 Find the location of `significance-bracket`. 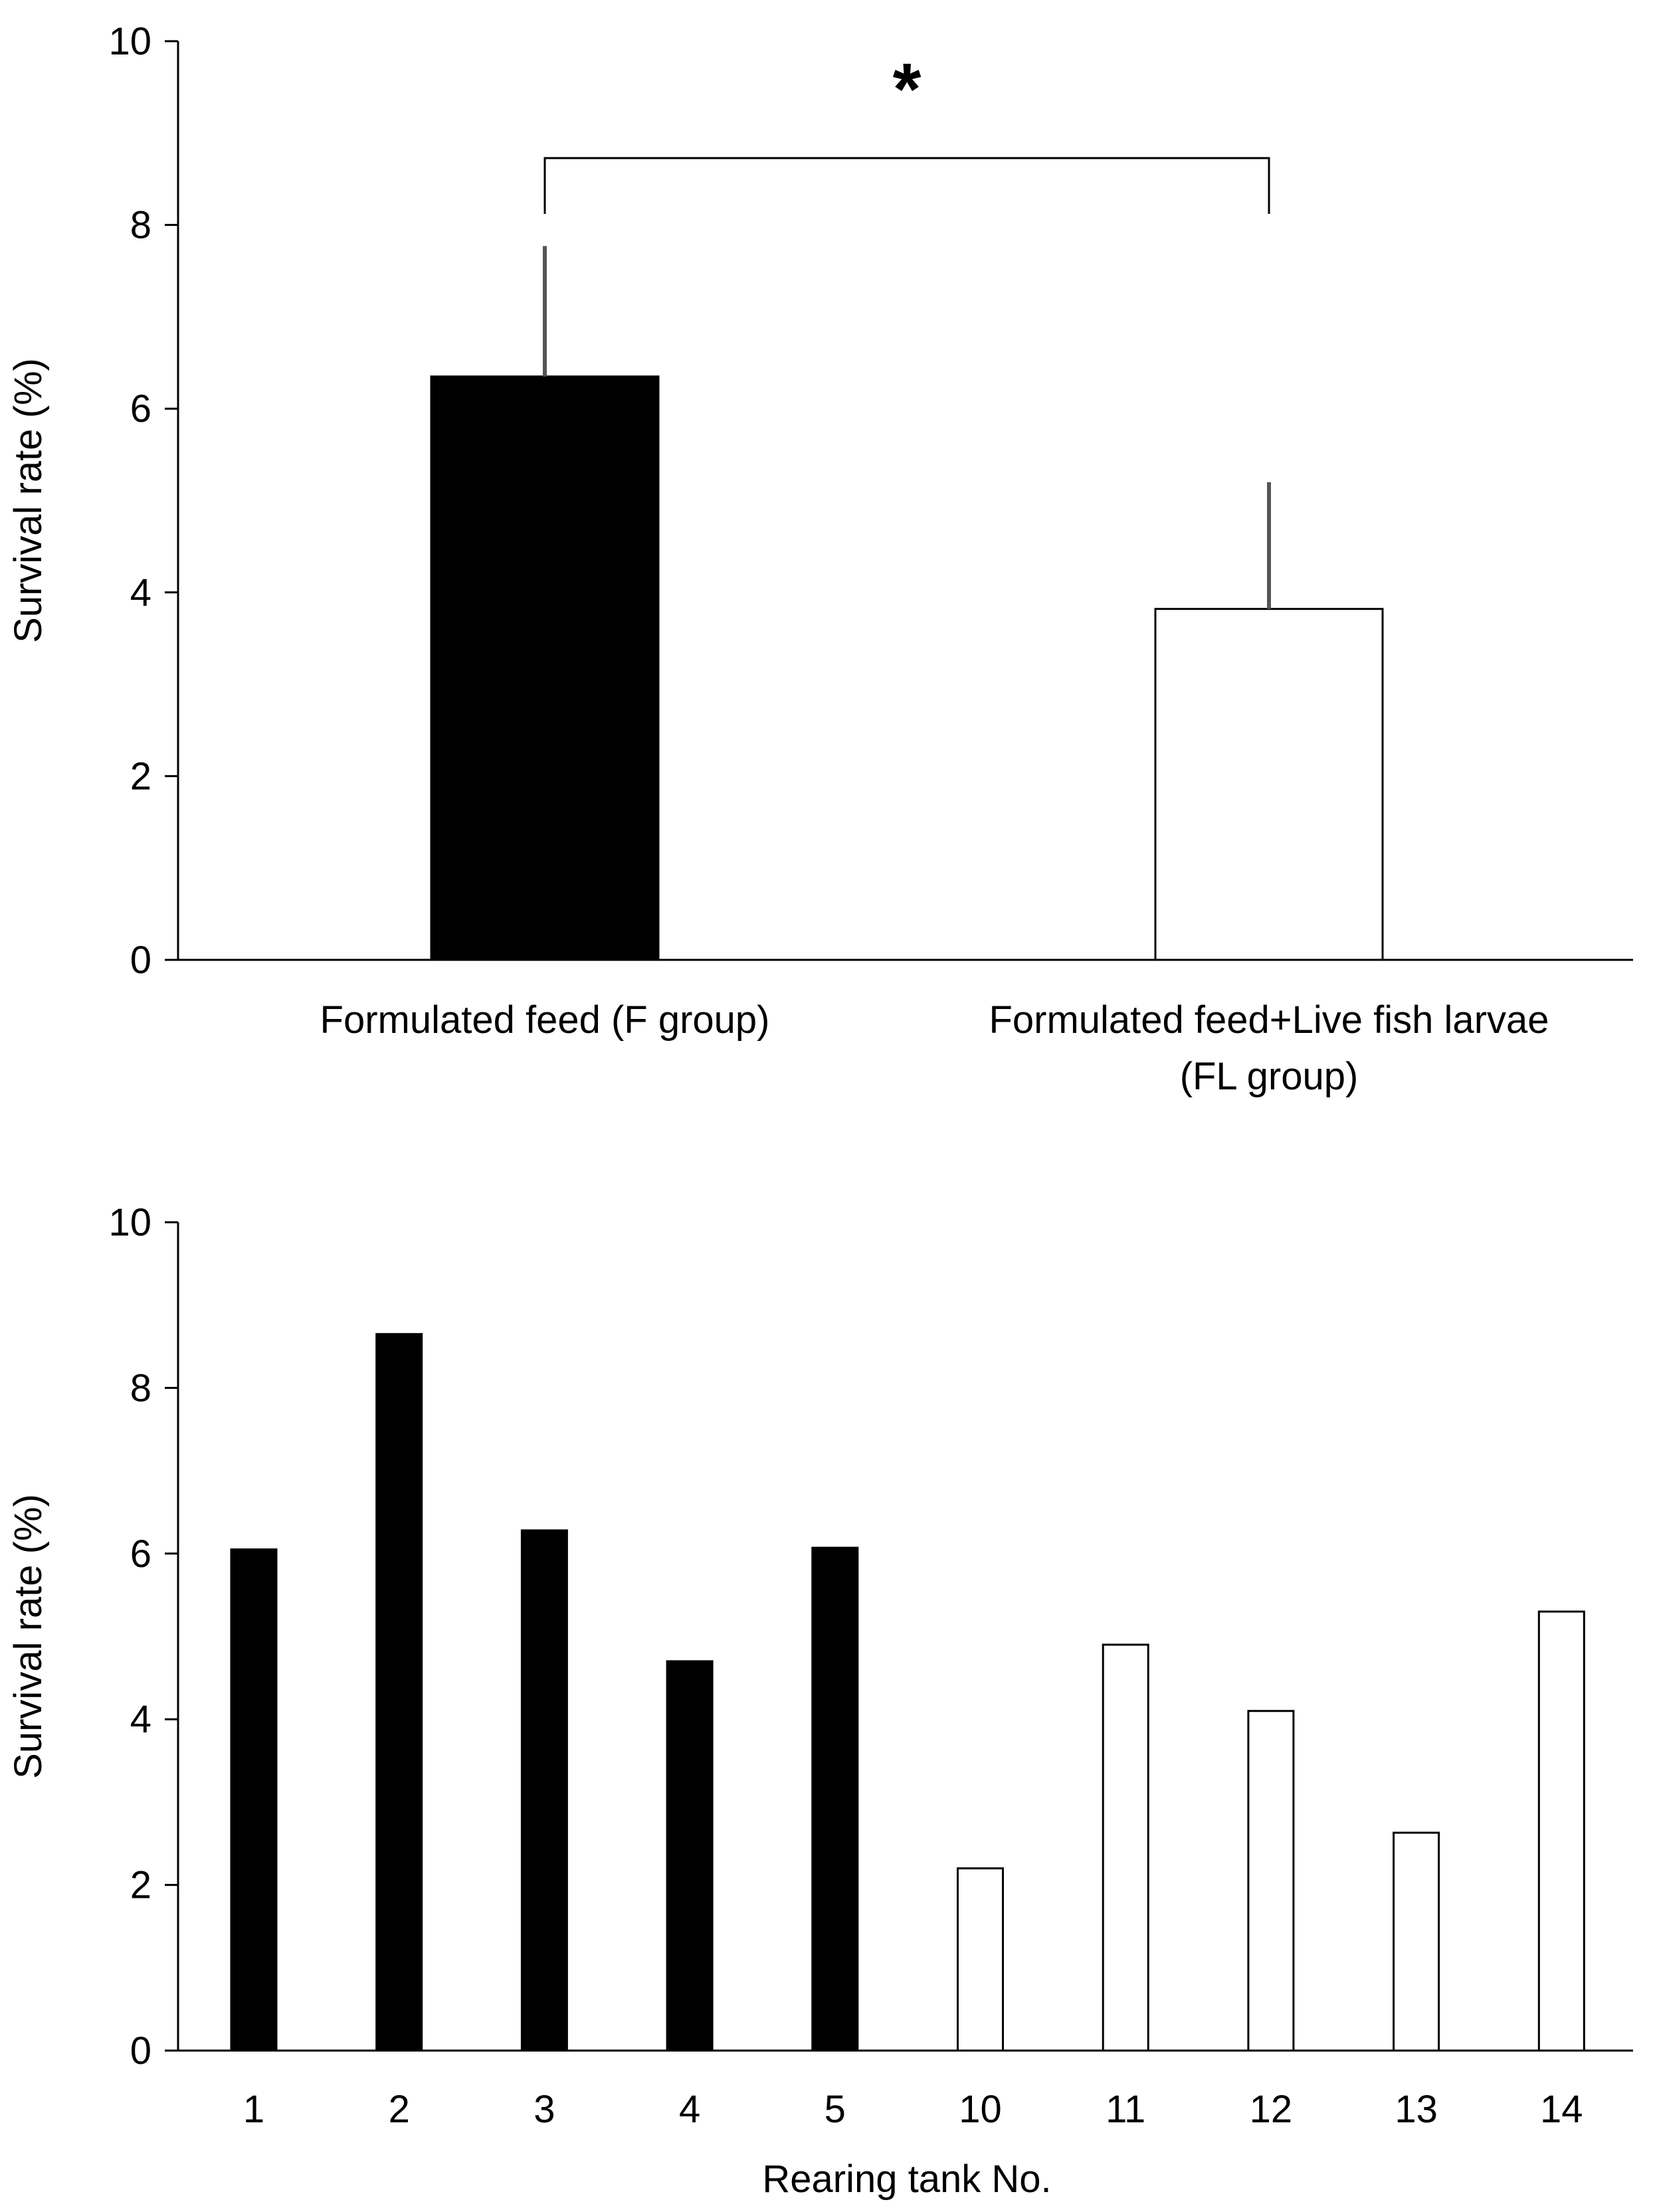

significance-bracket is located at coordinates (906, 185).